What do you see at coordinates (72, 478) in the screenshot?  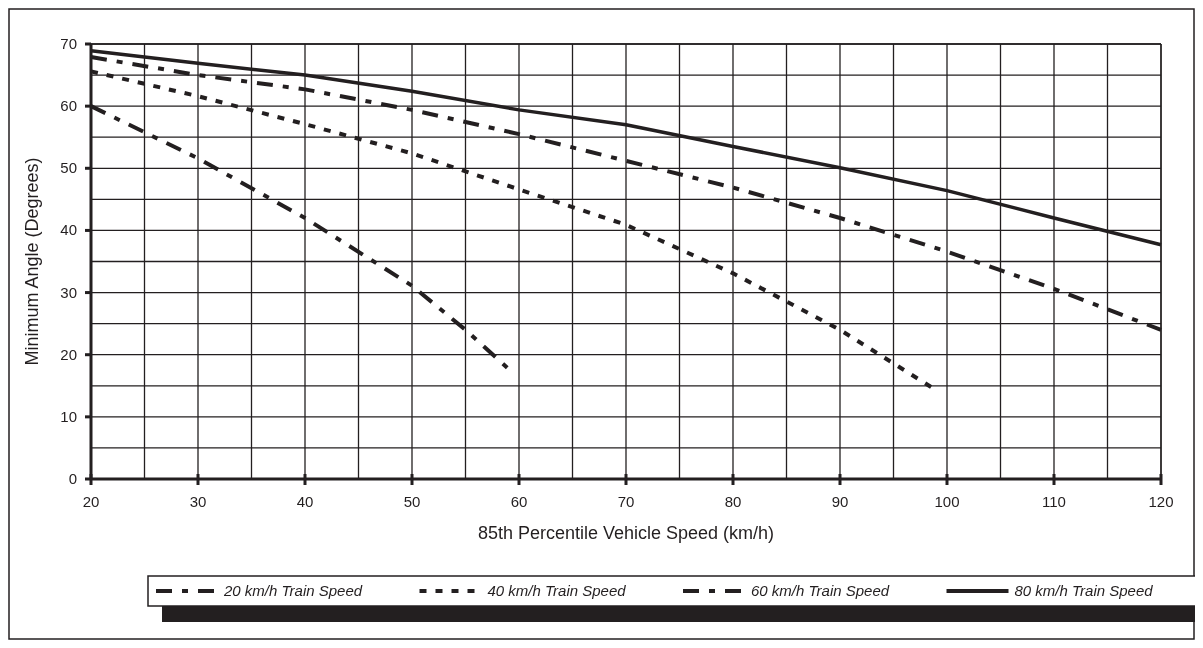 I see `y-tick-label: 0` at bounding box center [72, 478].